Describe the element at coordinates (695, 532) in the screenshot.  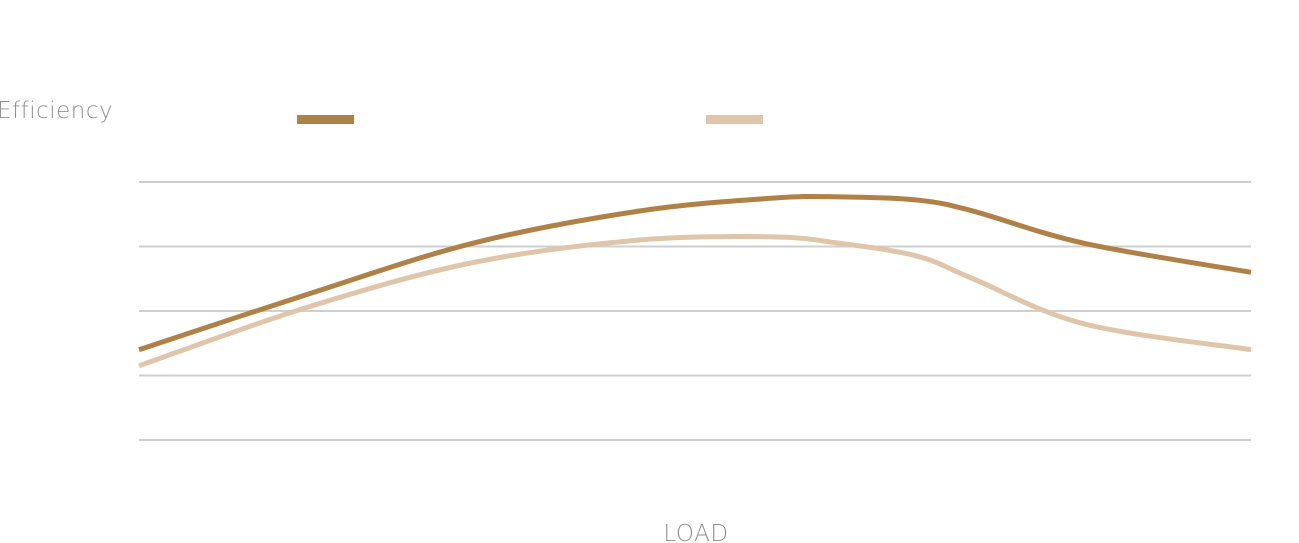
I see `x-axis-label: LOAD` at that location.